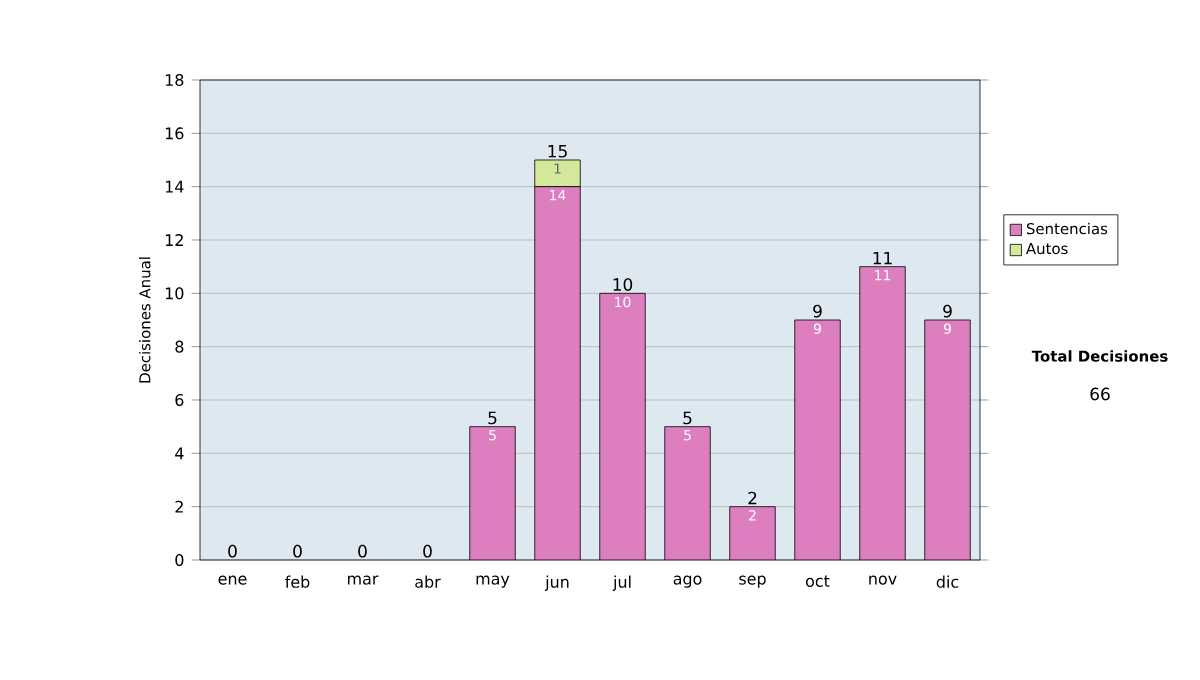  Describe the element at coordinates (623, 284) in the screenshot. I see `total-label: 10` at that location.